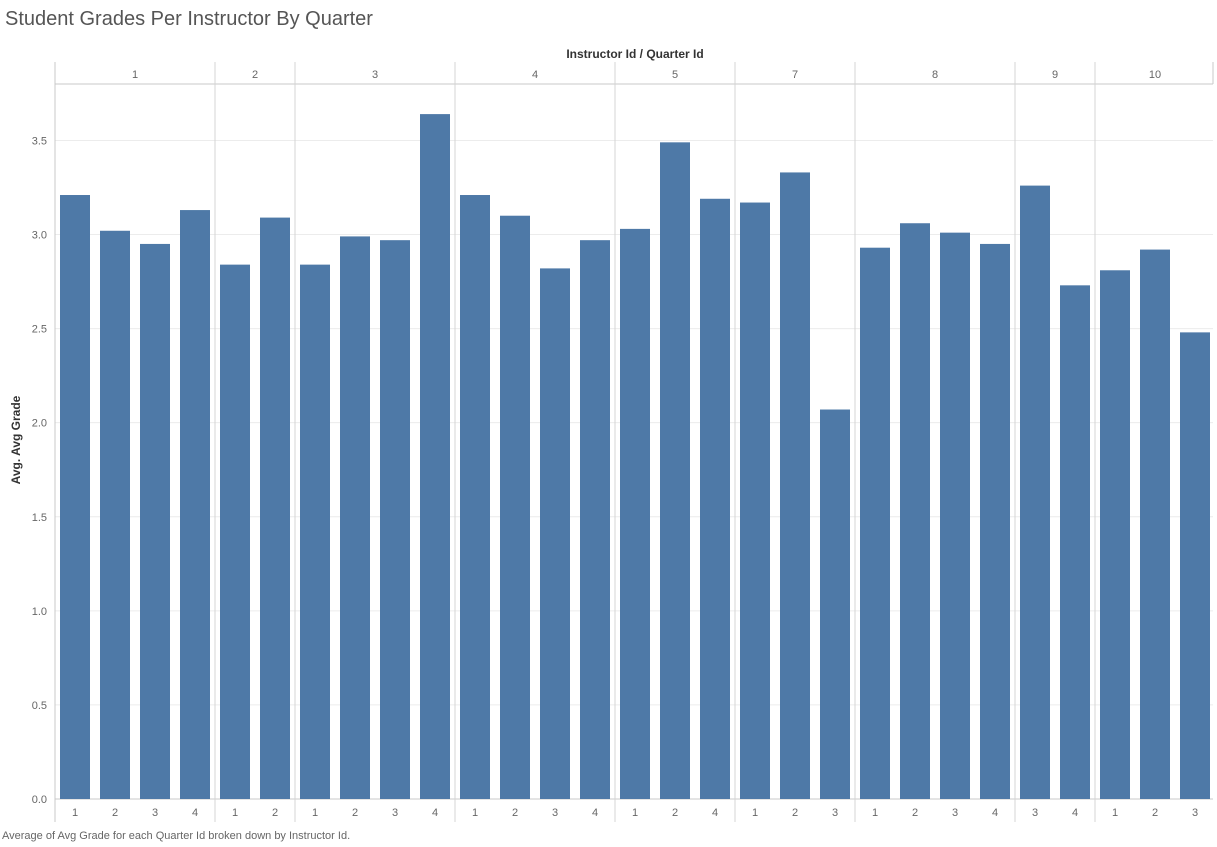 This screenshot has height=847, width=1217. Describe the element at coordinates (16, 439) in the screenshot. I see `y-axis-title: Avg. Avg Grade` at that location.